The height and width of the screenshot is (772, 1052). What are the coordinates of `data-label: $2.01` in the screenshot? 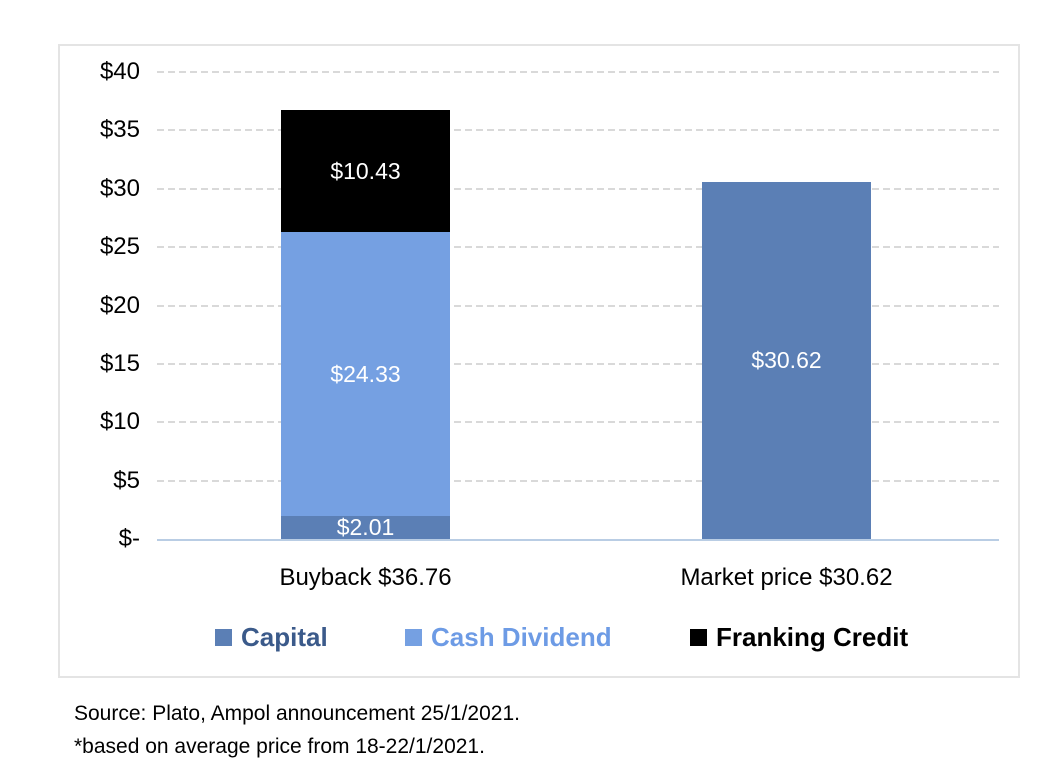 It's located at (365, 527).